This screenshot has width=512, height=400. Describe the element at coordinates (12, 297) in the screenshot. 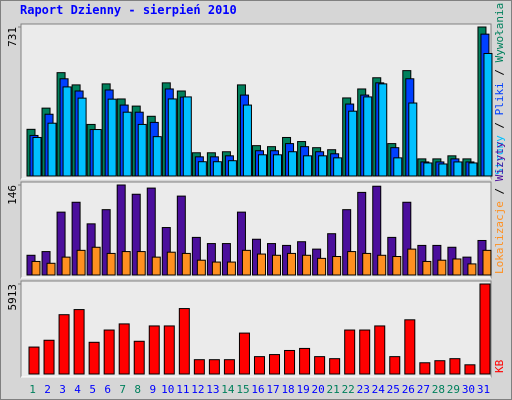

I see `y-tick-label: 5913` at that location.